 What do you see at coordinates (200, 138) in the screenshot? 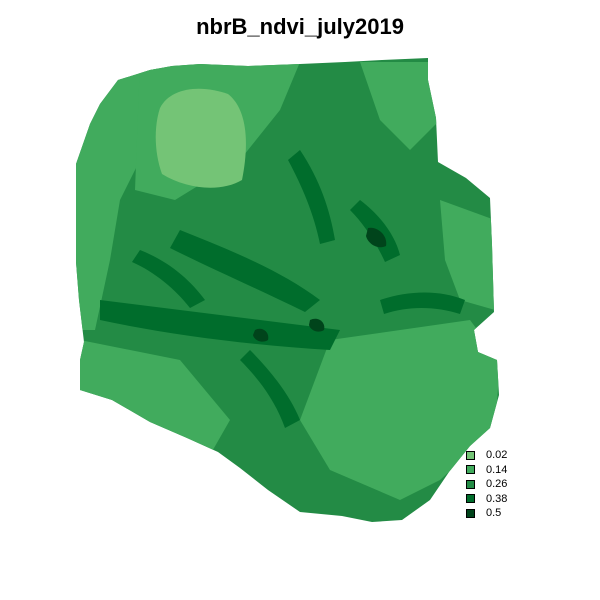
I see `region-northwest-light-patch` at bounding box center [200, 138].